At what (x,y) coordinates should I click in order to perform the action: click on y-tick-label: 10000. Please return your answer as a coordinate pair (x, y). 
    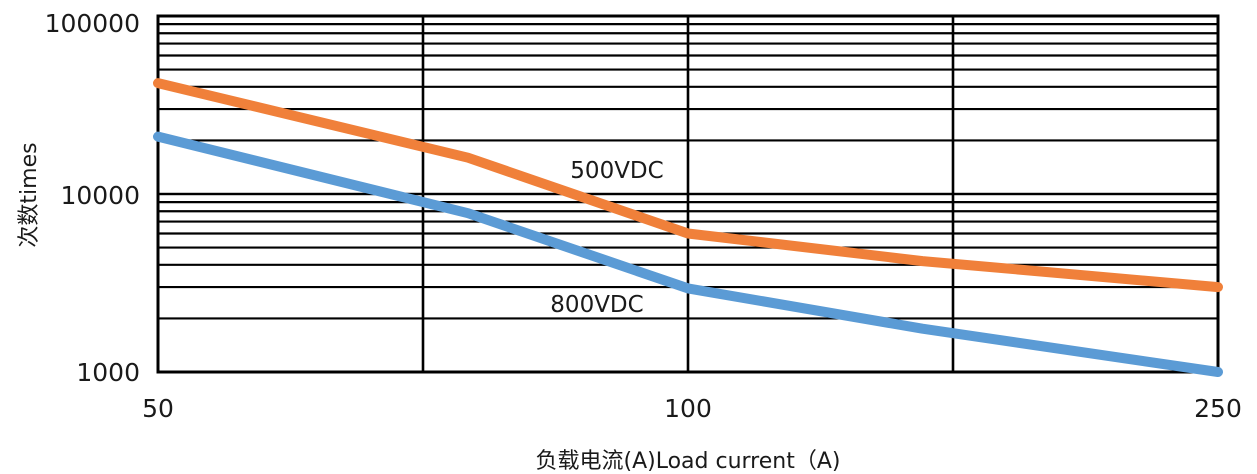
    Looking at the image, I should click on (100, 195).